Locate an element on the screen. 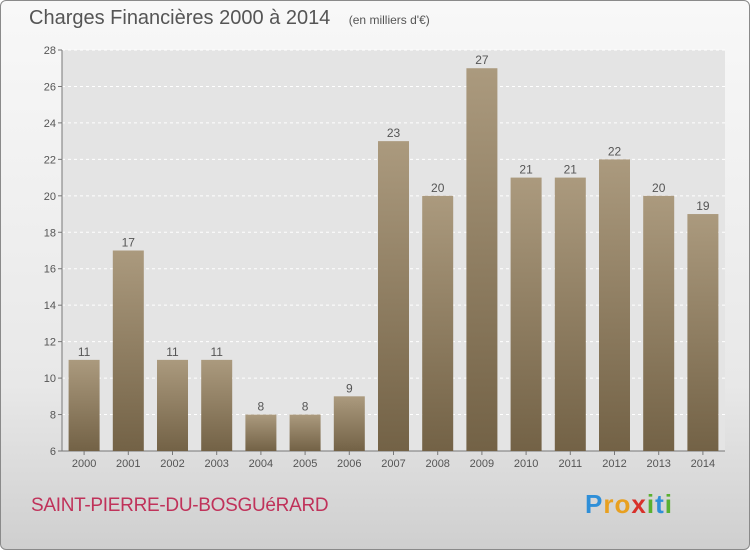 The height and width of the screenshot is (550, 750). chart-title: Charges Financières 2000 à 2014 is located at coordinates (180, 18).